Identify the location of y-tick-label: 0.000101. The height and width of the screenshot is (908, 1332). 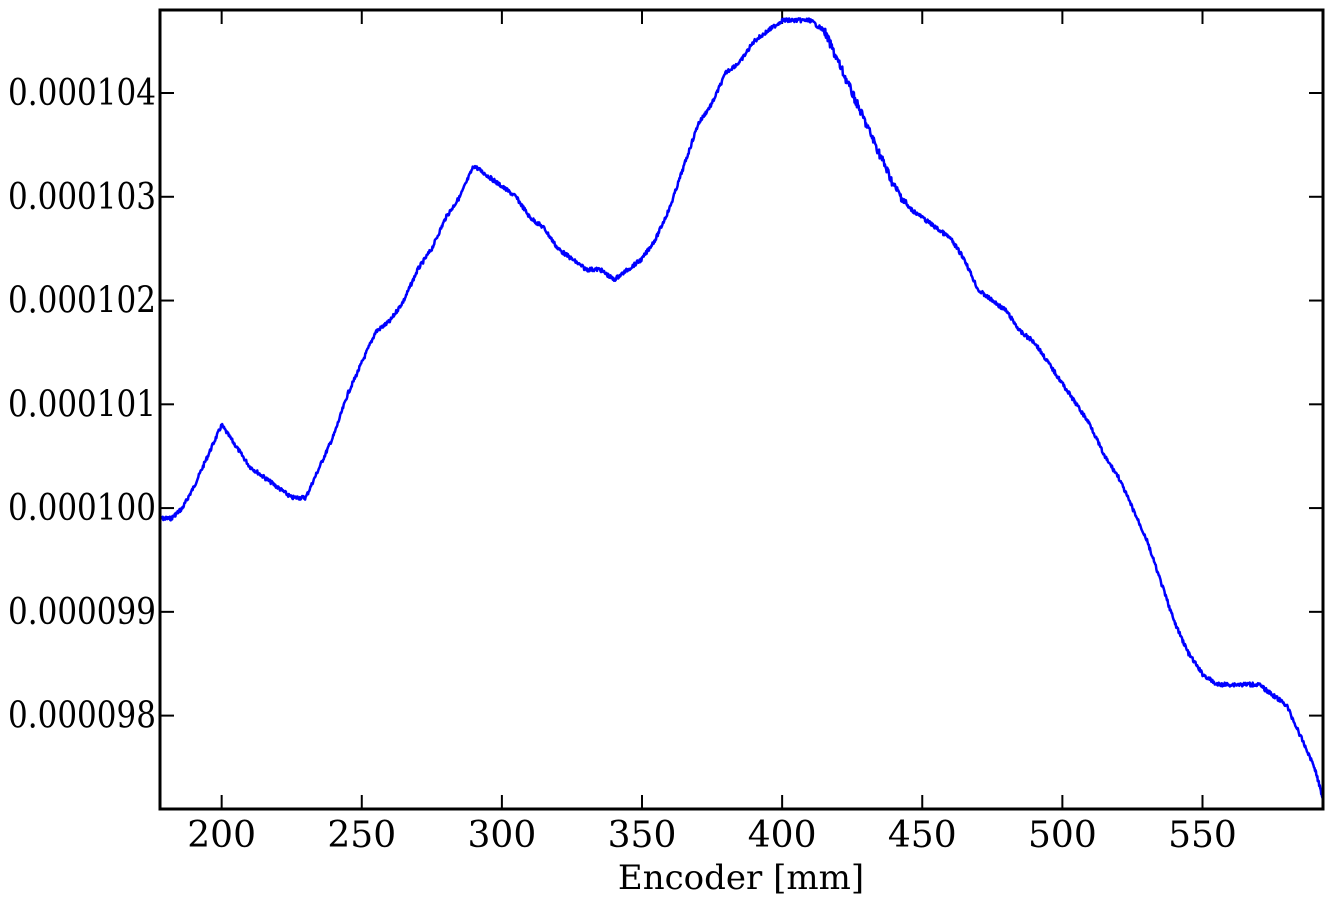
(82, 404).